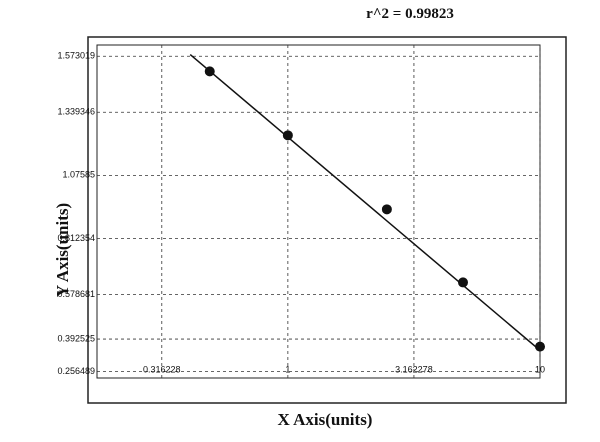 The width and height of the screenshot is (600, 442). What do you see at coordinates (76, 112) in the screenshot?
I see `y-tick-label: 1.339346` at bounding box center [76, 112].